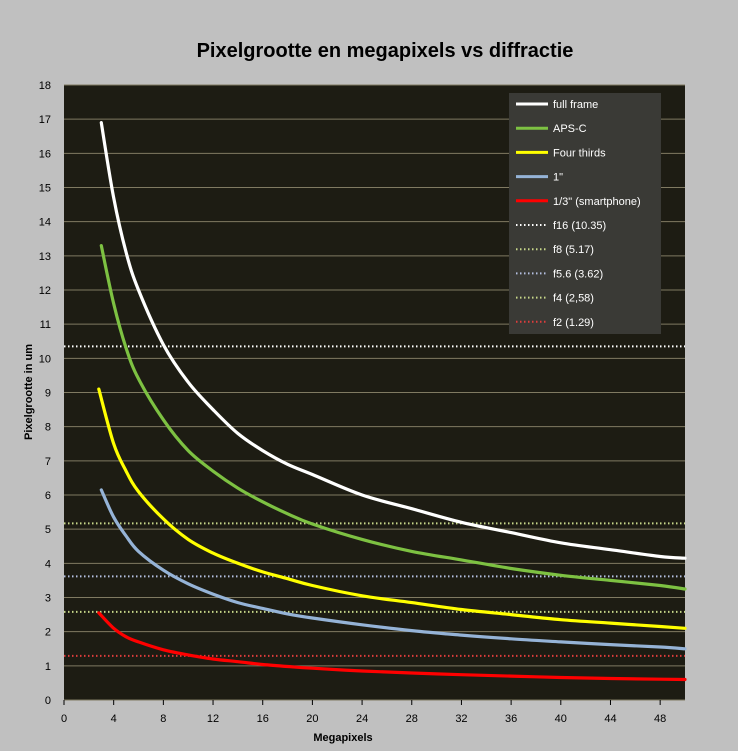 This screenshot has width=738, height=751. I want to click on legend-item: 1", so click(539, 178).